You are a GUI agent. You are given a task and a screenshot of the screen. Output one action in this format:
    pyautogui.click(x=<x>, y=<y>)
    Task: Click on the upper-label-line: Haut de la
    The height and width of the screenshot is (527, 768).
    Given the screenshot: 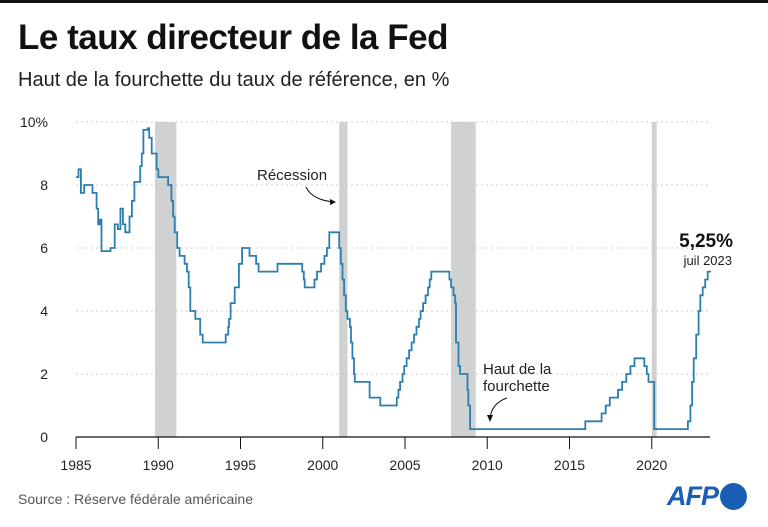 What is the action you would take?
    pyautogui.click(x=517, y=369)
    